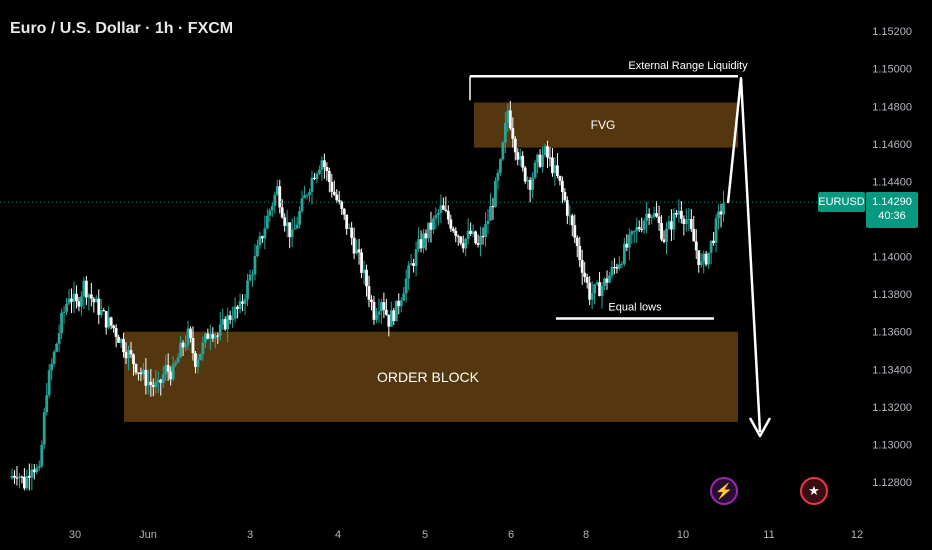 Image resolution: width=932 pixels, height=550 pixels. I want to click on fvg-zone, so click(606, 125).